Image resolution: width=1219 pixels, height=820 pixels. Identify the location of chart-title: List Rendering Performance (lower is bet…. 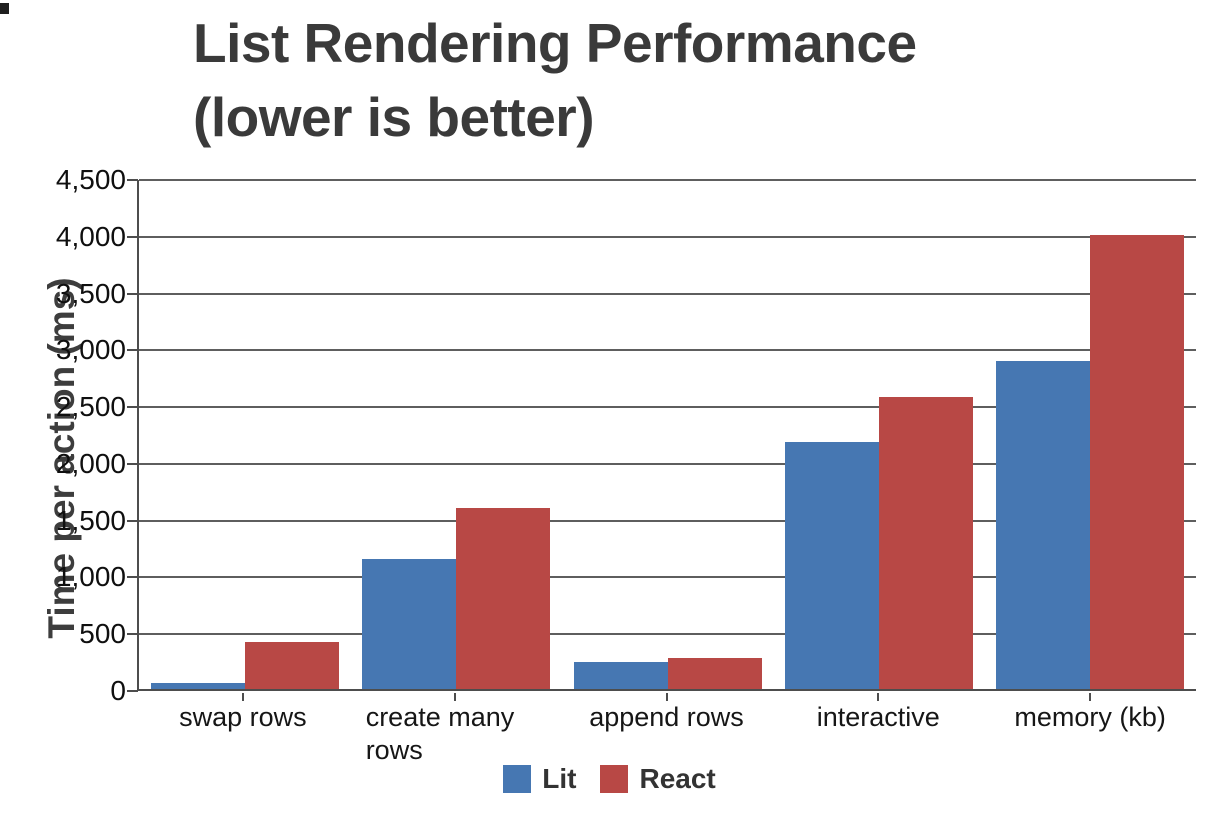
(555, 80).